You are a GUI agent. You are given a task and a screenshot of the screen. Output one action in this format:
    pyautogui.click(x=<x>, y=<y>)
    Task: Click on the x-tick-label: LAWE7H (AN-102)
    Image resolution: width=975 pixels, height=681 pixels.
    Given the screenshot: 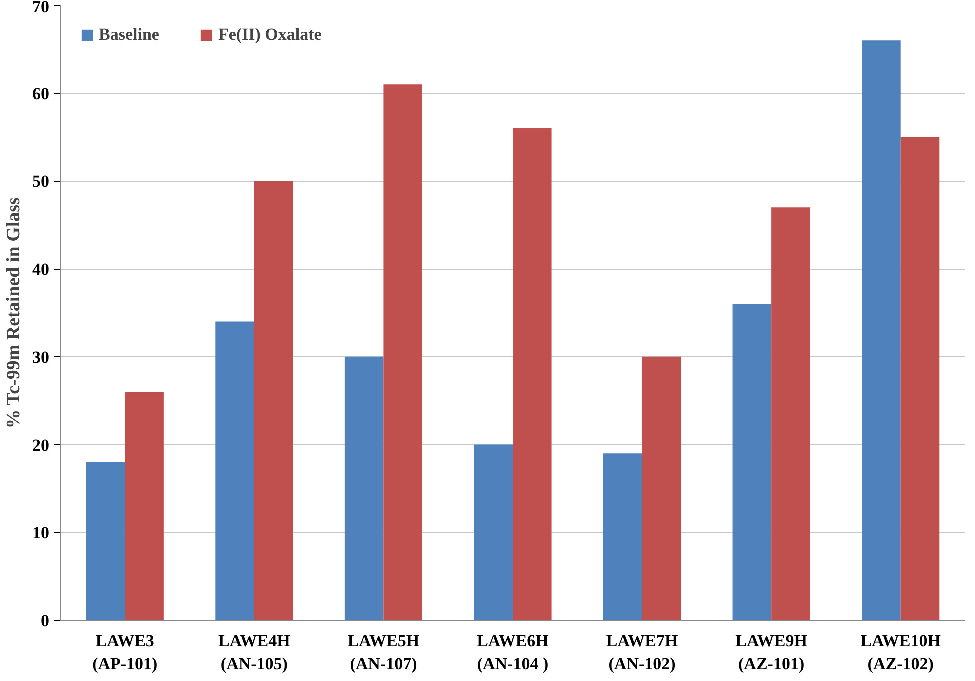 What is the action you would take?
    pyautogui.click(x=642, y=653)
    